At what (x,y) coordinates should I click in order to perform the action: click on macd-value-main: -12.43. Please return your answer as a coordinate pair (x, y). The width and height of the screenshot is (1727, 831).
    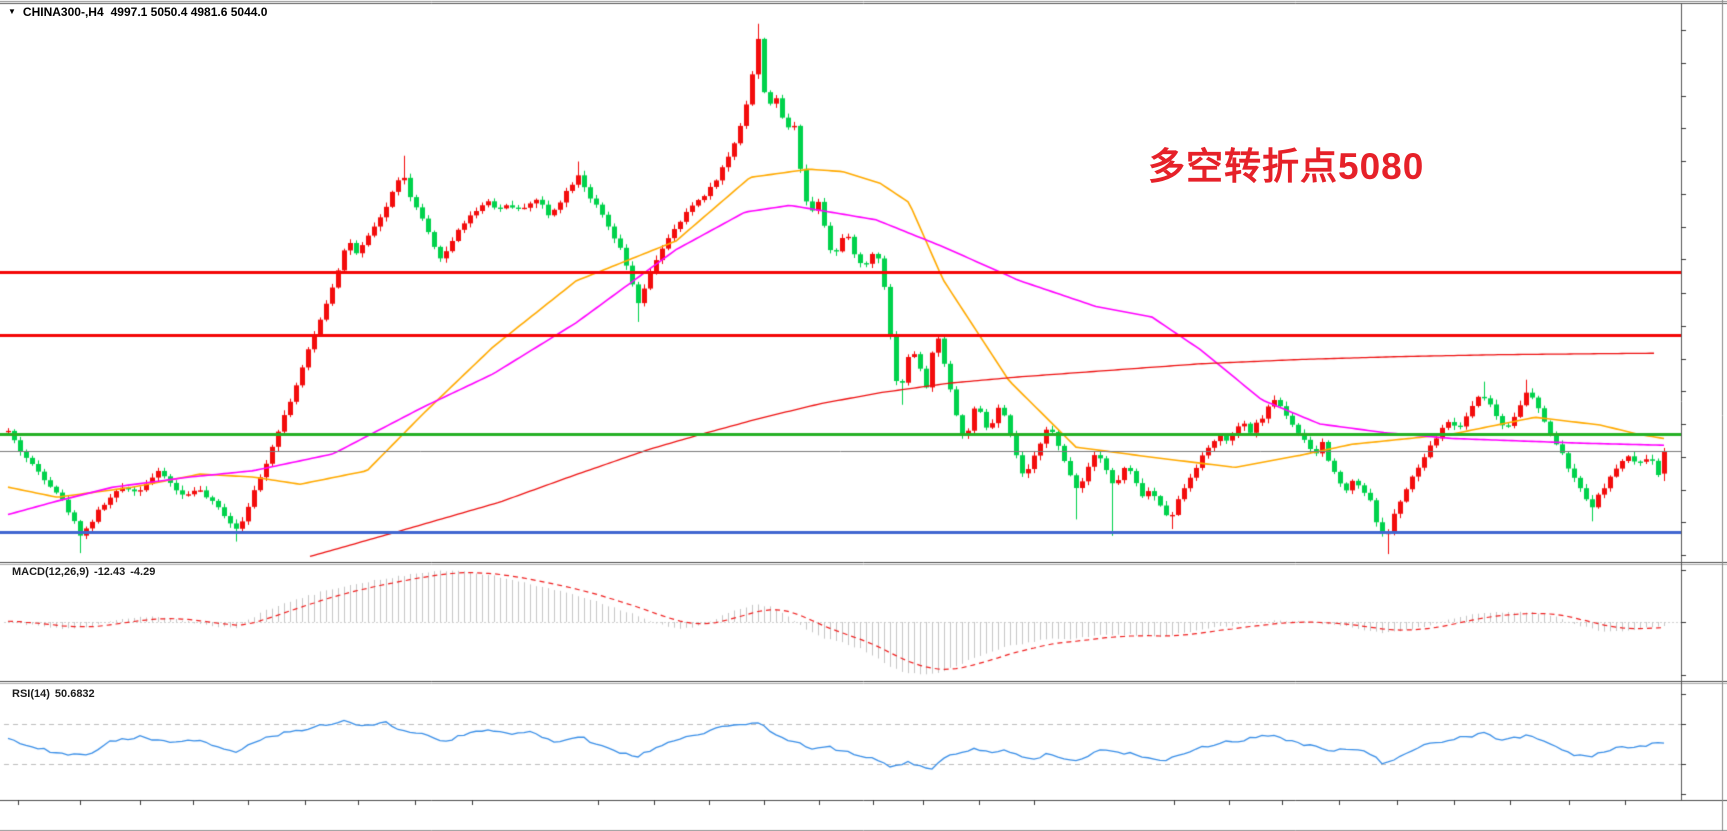
    Looking at the image, I should click on (110, 572).